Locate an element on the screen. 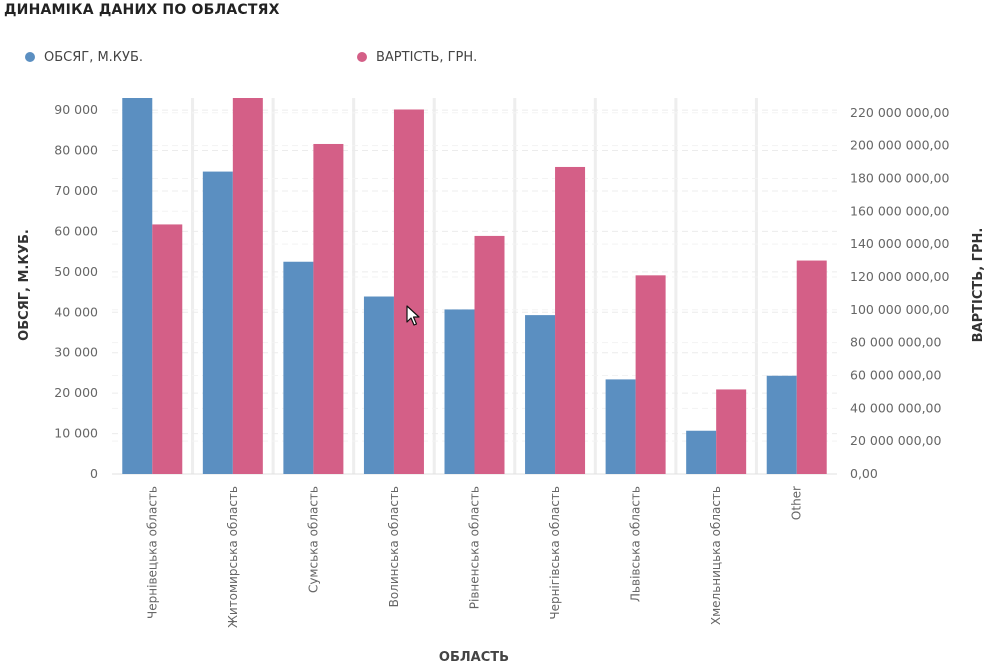 This screenshot has width=1003, height=672. y-right-tick-label: 220 000 000,00 is located at coordinates (899, 112).